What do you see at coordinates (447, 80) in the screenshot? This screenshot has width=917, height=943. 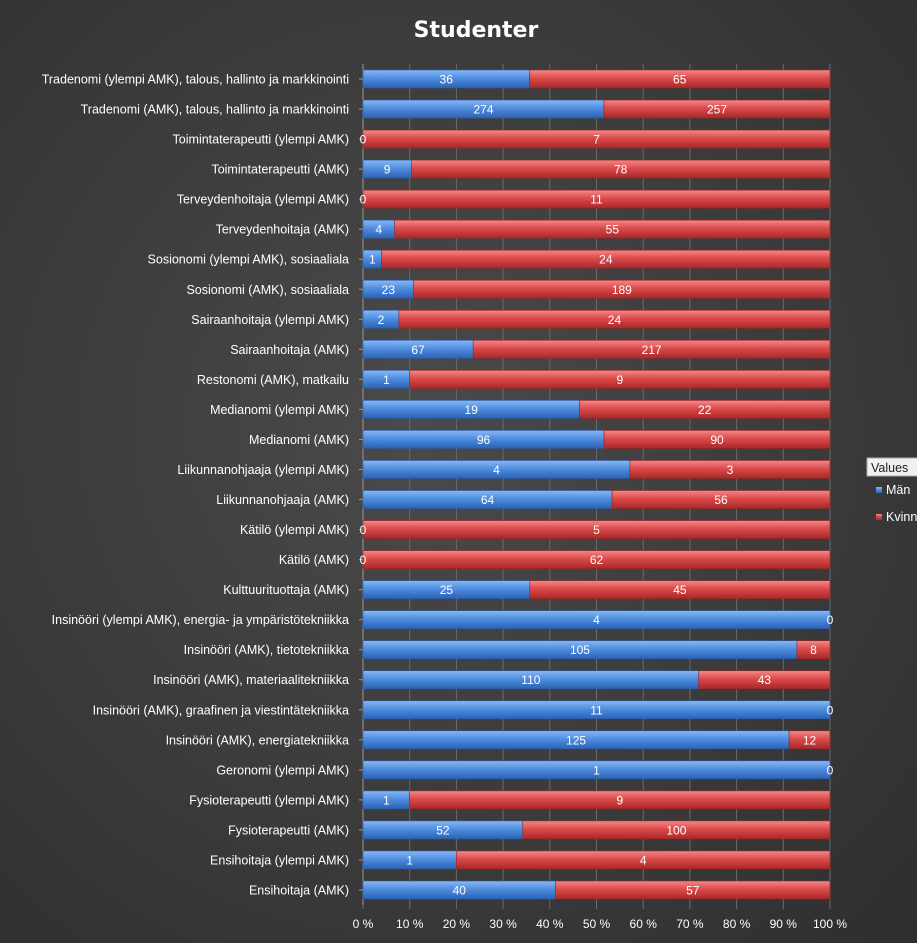 I see `data-label-man: 36` at bounding box center [447, 80].